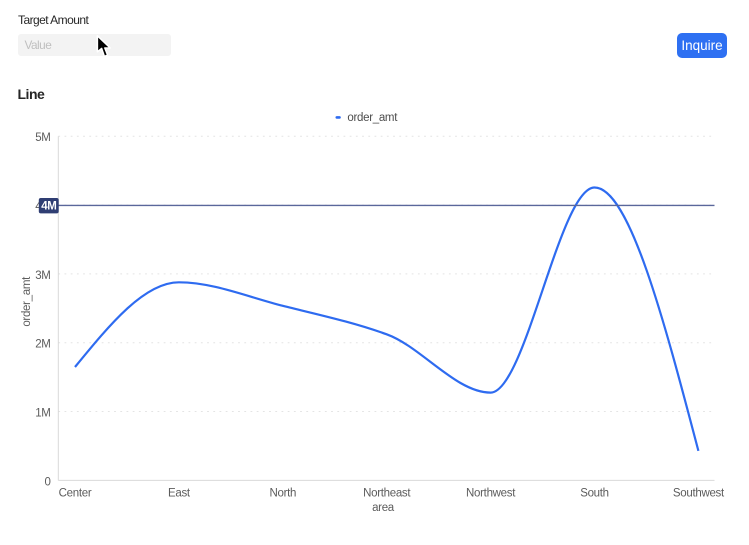  I want to click on svg-text: Southwest, so click(699, 494).